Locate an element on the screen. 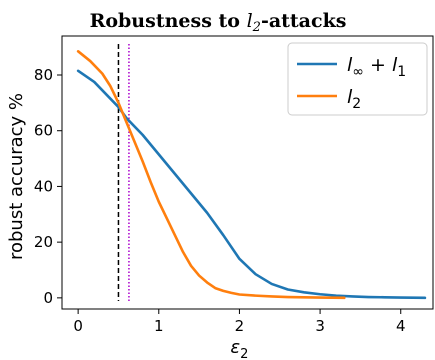 The width and height of the screenshot is (435, 360). chart-title: Robustness to l2-attacks is located at coordinates (218, 22).